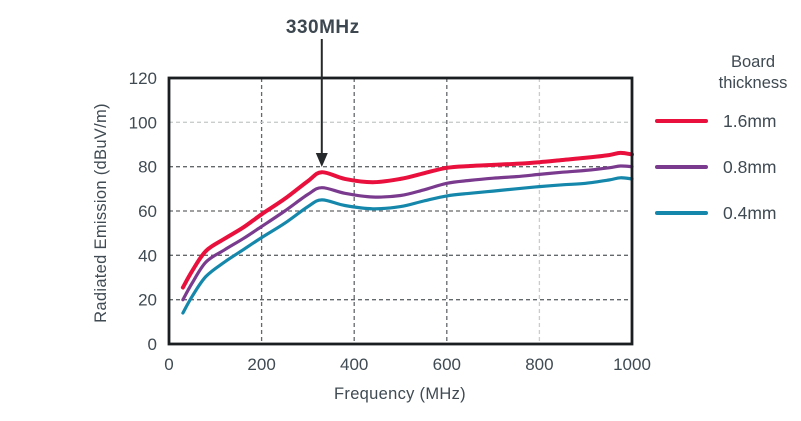  I want to click on annotation-arrow-head-icon, so click(321, 160).